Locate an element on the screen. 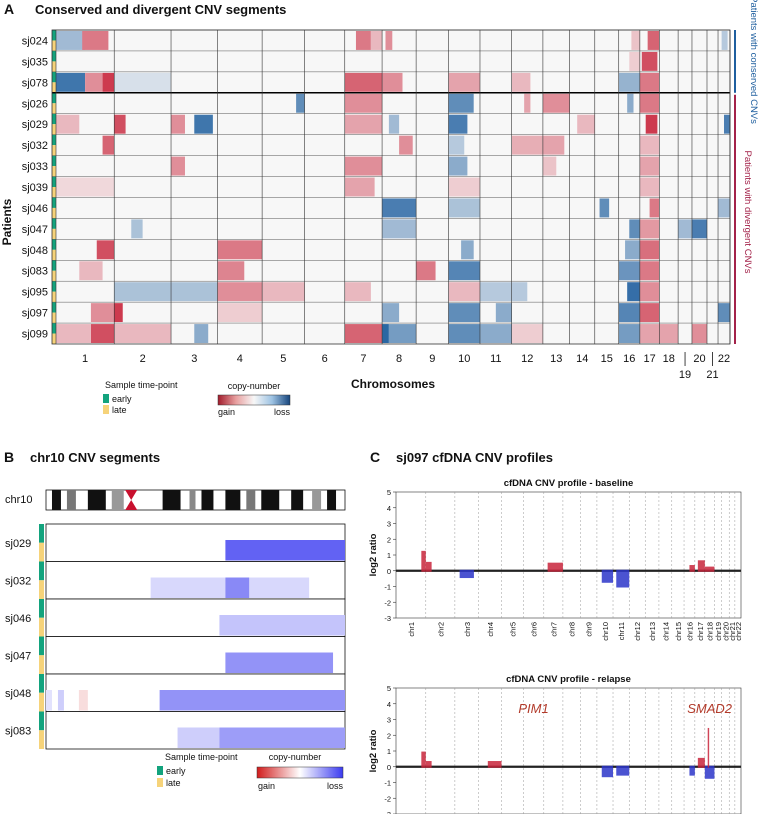 This screenshot has width=761, height=814. chrom-label: 10 is located at coordinates (464, 359).